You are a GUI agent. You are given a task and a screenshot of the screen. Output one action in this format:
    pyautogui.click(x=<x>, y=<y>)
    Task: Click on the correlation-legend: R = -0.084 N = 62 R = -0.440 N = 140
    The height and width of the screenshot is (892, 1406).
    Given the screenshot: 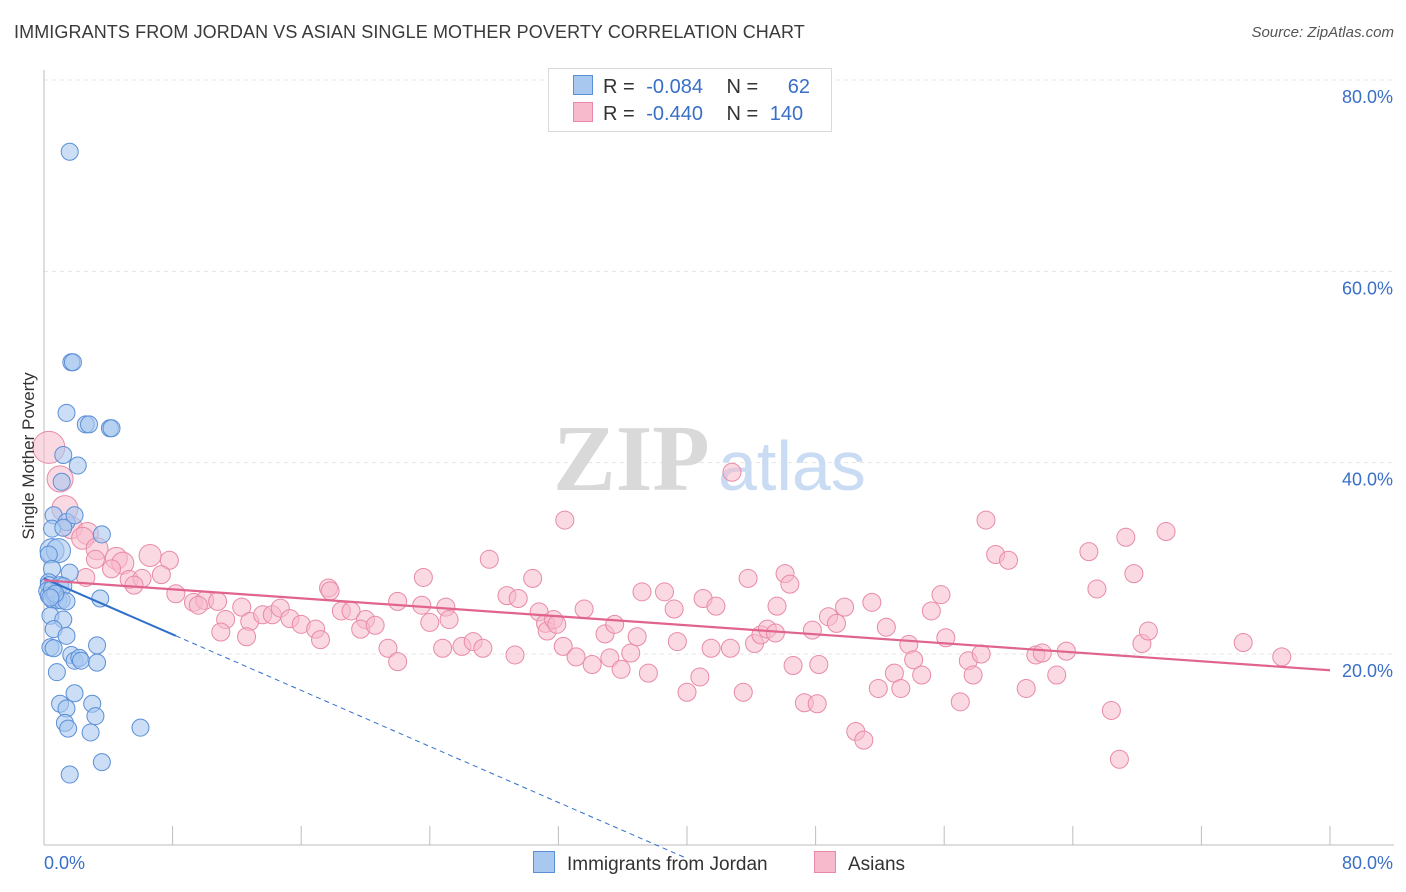 What is the action you would take?
    pyautogui.click(x=690, y=100)
    